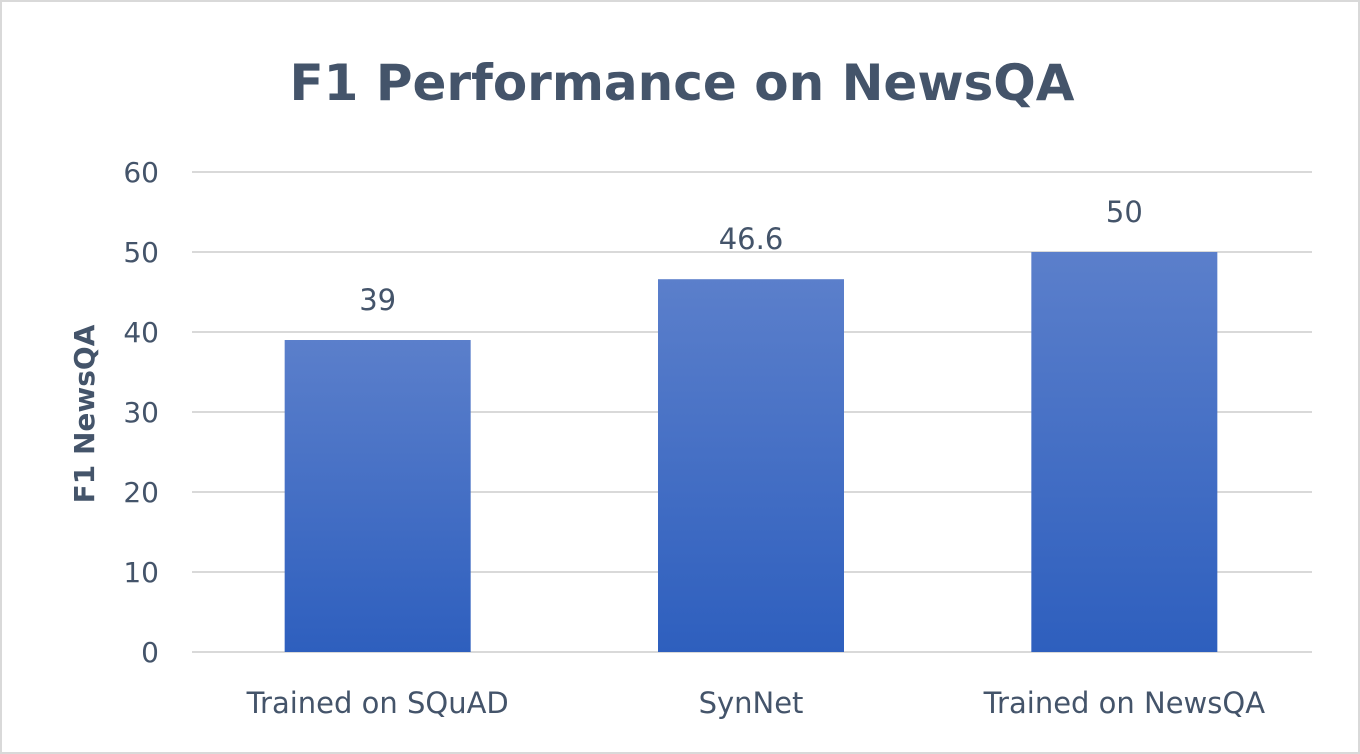  I want to click on y-tick-label-40: 40, so click(141, 332).